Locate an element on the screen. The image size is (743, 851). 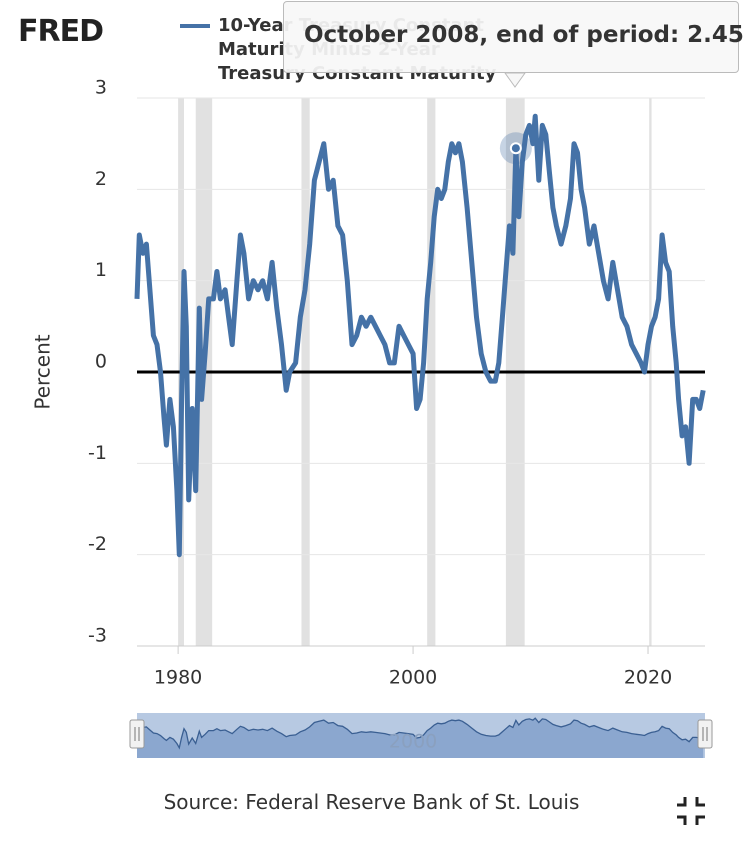
y-tick-label: -1 is located at coordinates (97, 453).